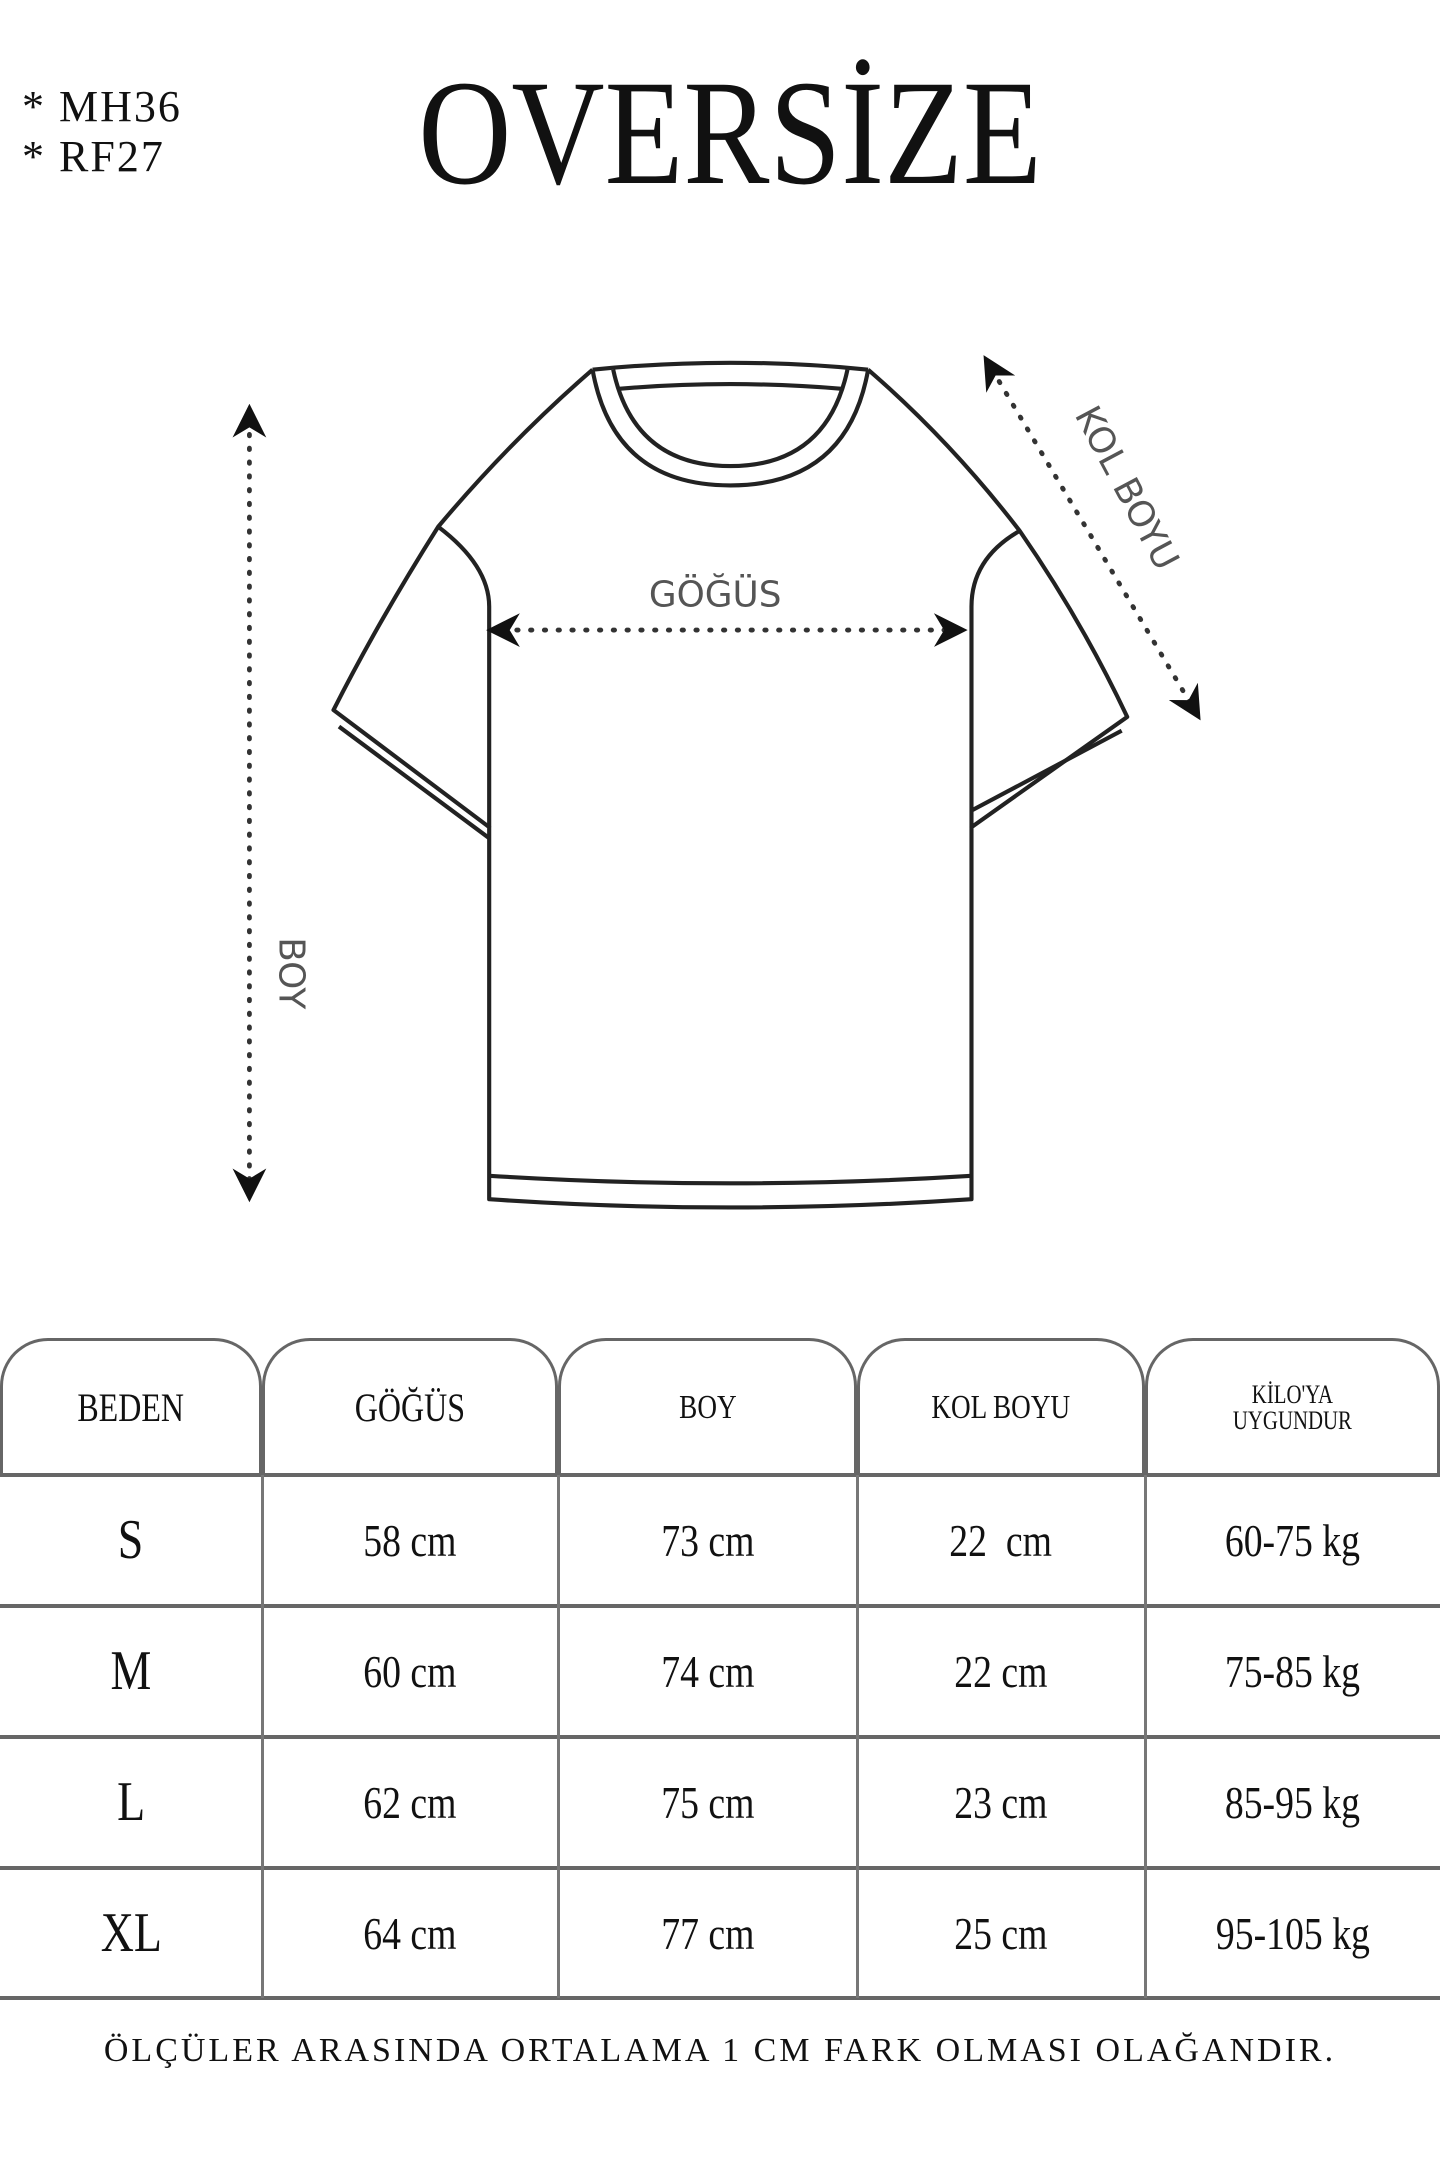 The image size is (1440, 2160). I want to click on sleeve-label: KOL BOYU, so click(1126, 488).